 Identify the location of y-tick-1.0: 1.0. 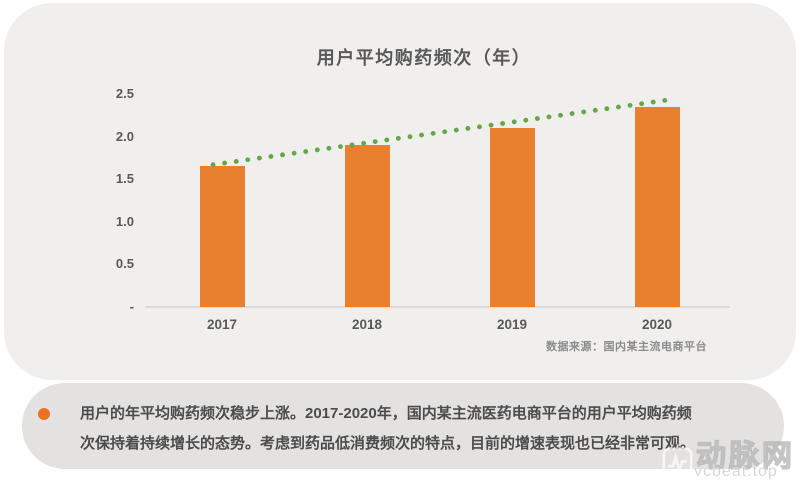
(124, 221).